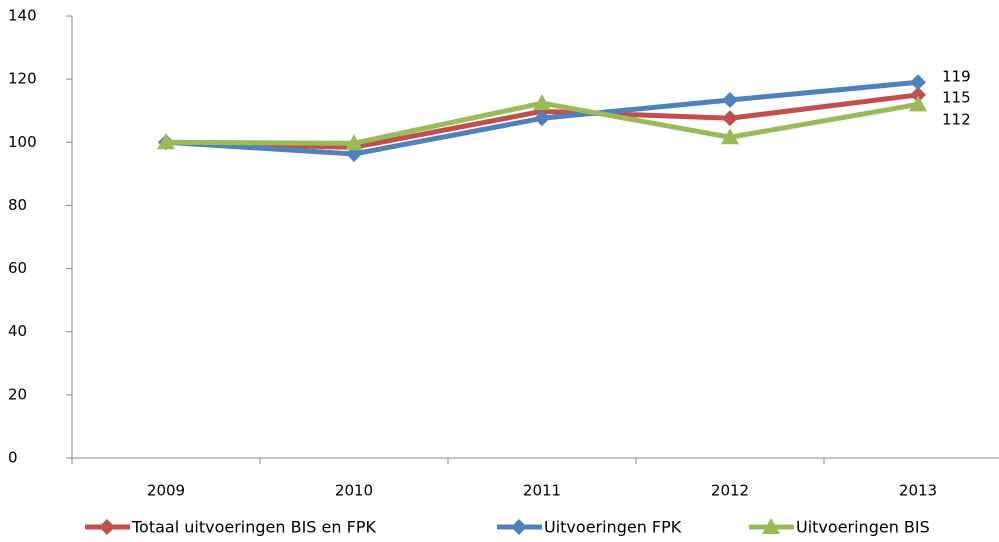 This screenshot has width=999, height=542. What do you see at coordinates (863, 527) in the screenshot?
I see `legend-label: Uitvoeringen BIS` at bounding box center [863, 527].